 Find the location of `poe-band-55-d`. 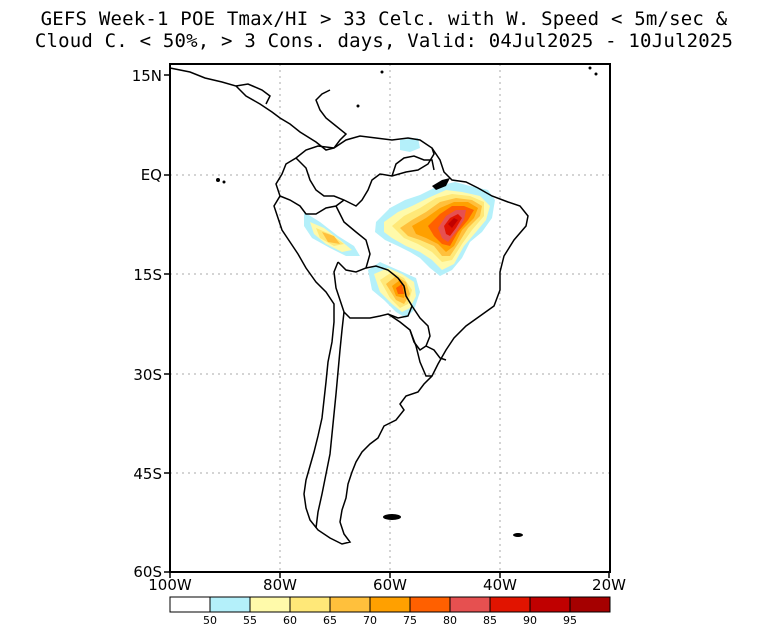

poe-band-55-d is located at coordinates (410, 145).